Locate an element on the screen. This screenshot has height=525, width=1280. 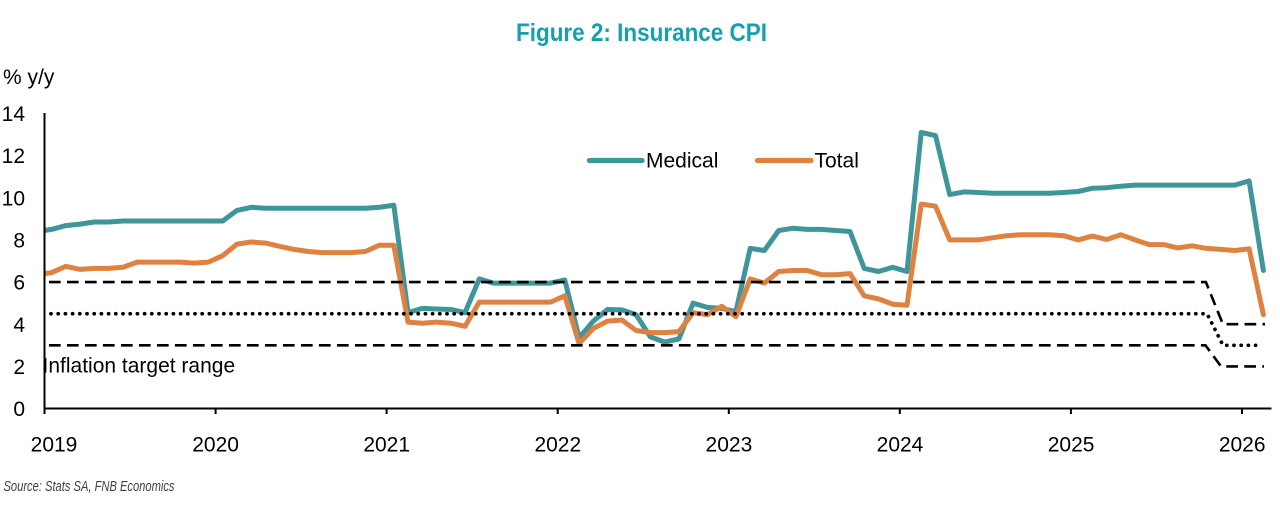
svg-text: 6 is located at coordinates (19, 283).